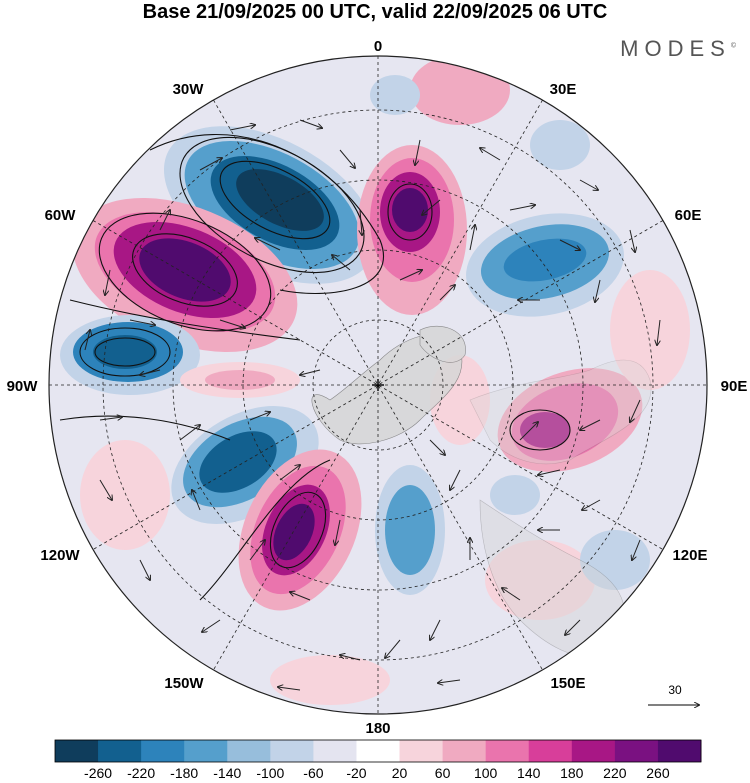  I want to click on anomaly-negative-west-siberia, so click(545, 265).